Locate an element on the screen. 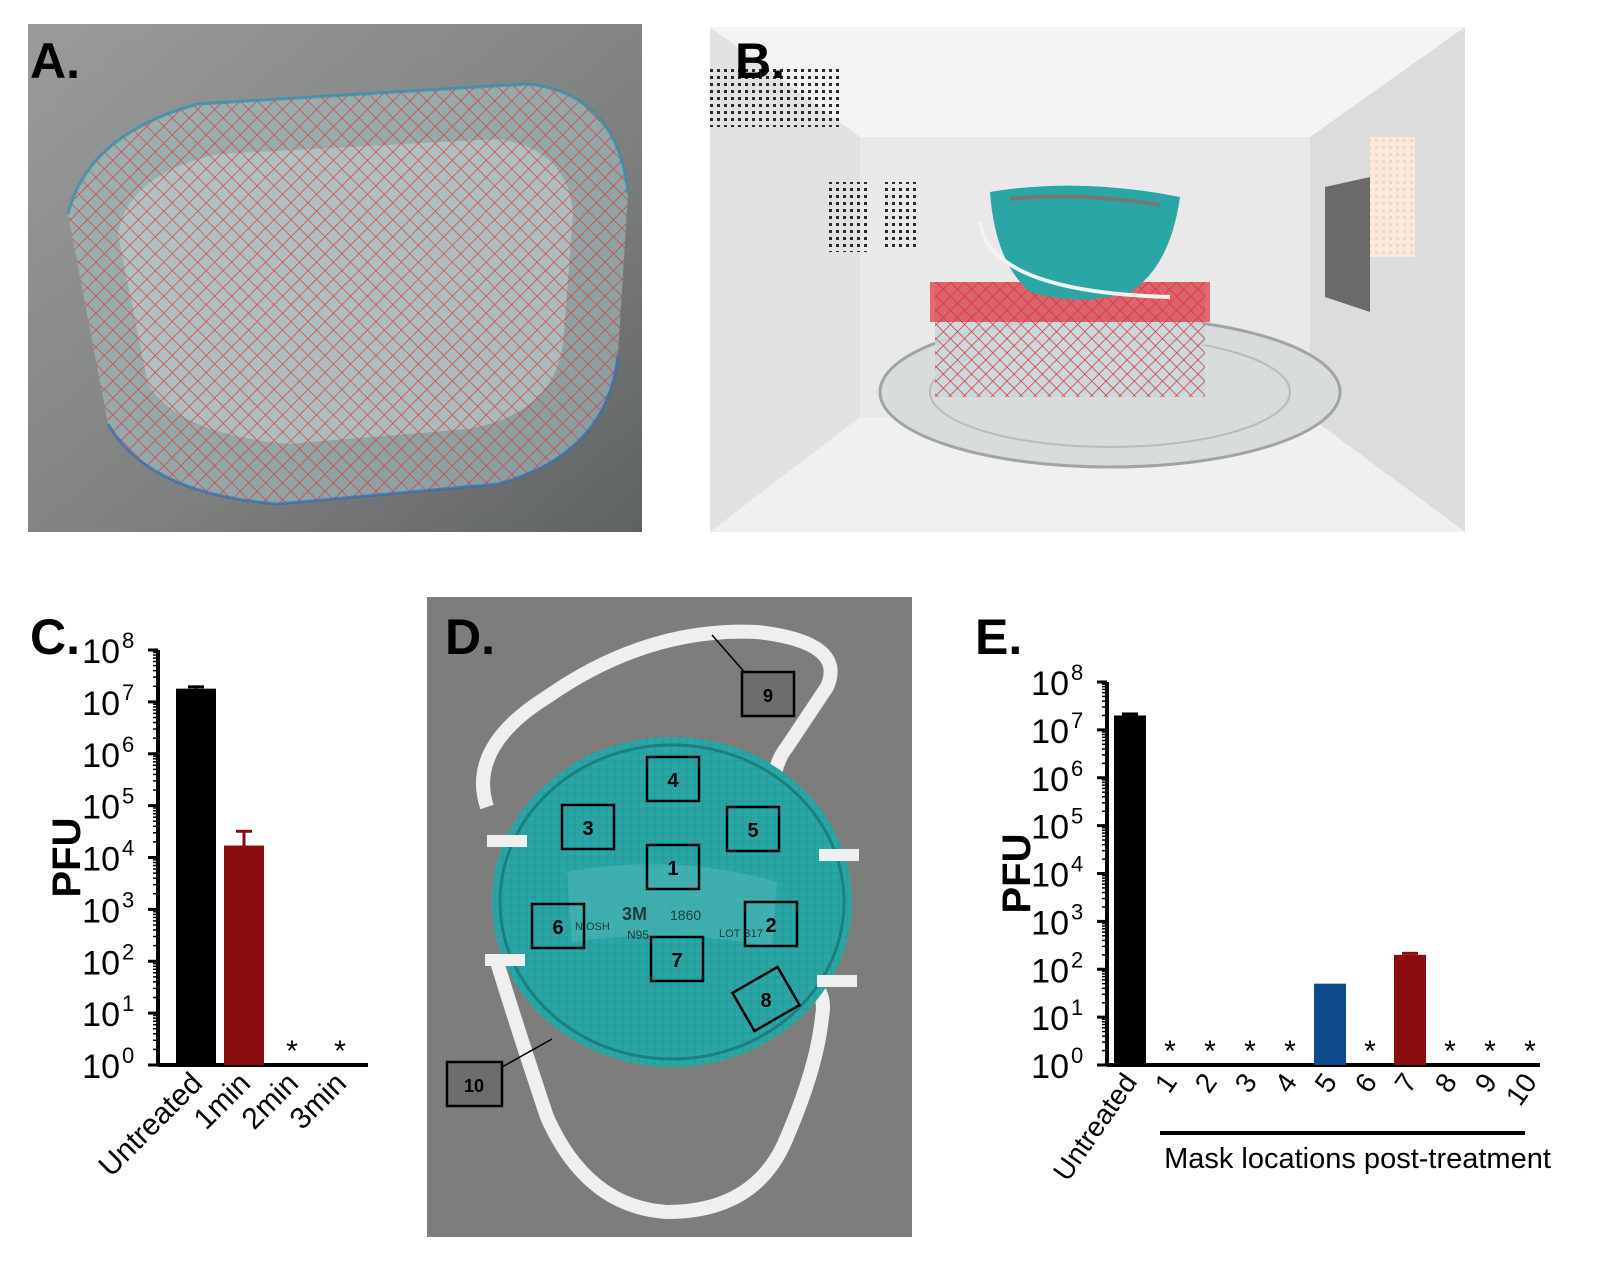  c-y-axis-label: PFU is located at coordinates (67, 858).